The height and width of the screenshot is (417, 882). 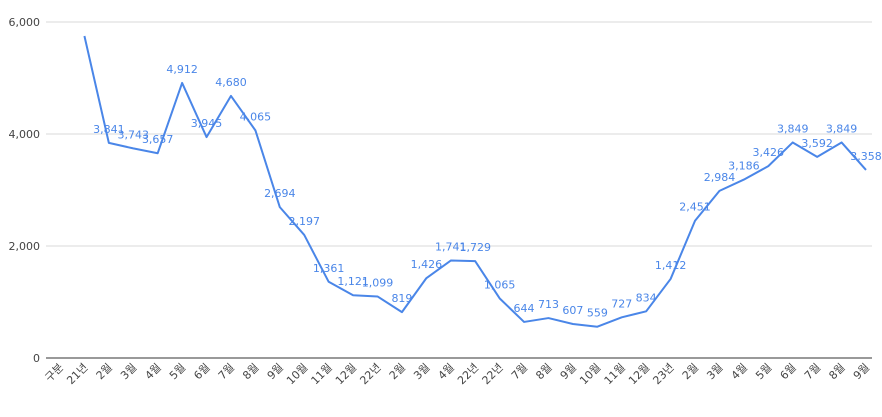 What do you see at coordinates (524, 308) in the screenshot?
I see `data-label: 644` at bounding box center [524, 308].